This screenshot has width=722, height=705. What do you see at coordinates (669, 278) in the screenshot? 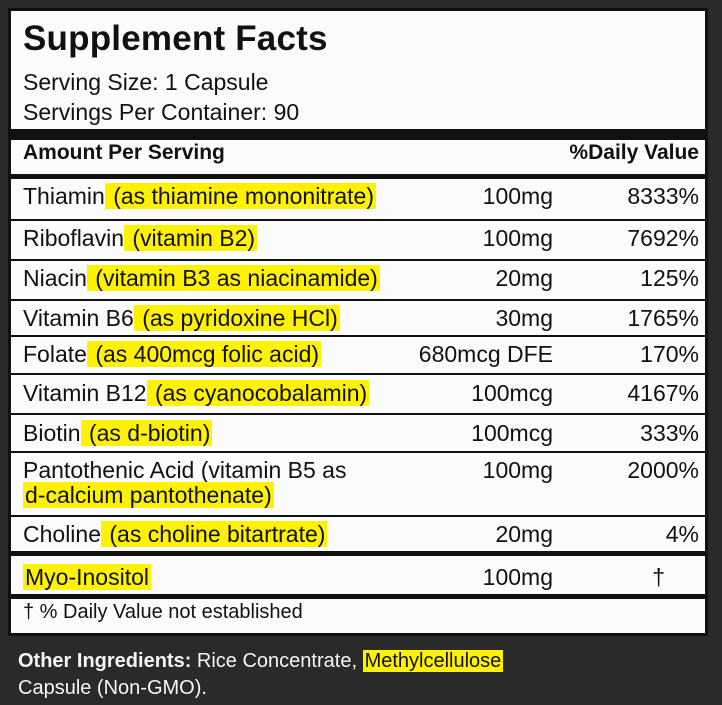
I see `nutrient-dv: 125%` at bounding box center [669, 278].